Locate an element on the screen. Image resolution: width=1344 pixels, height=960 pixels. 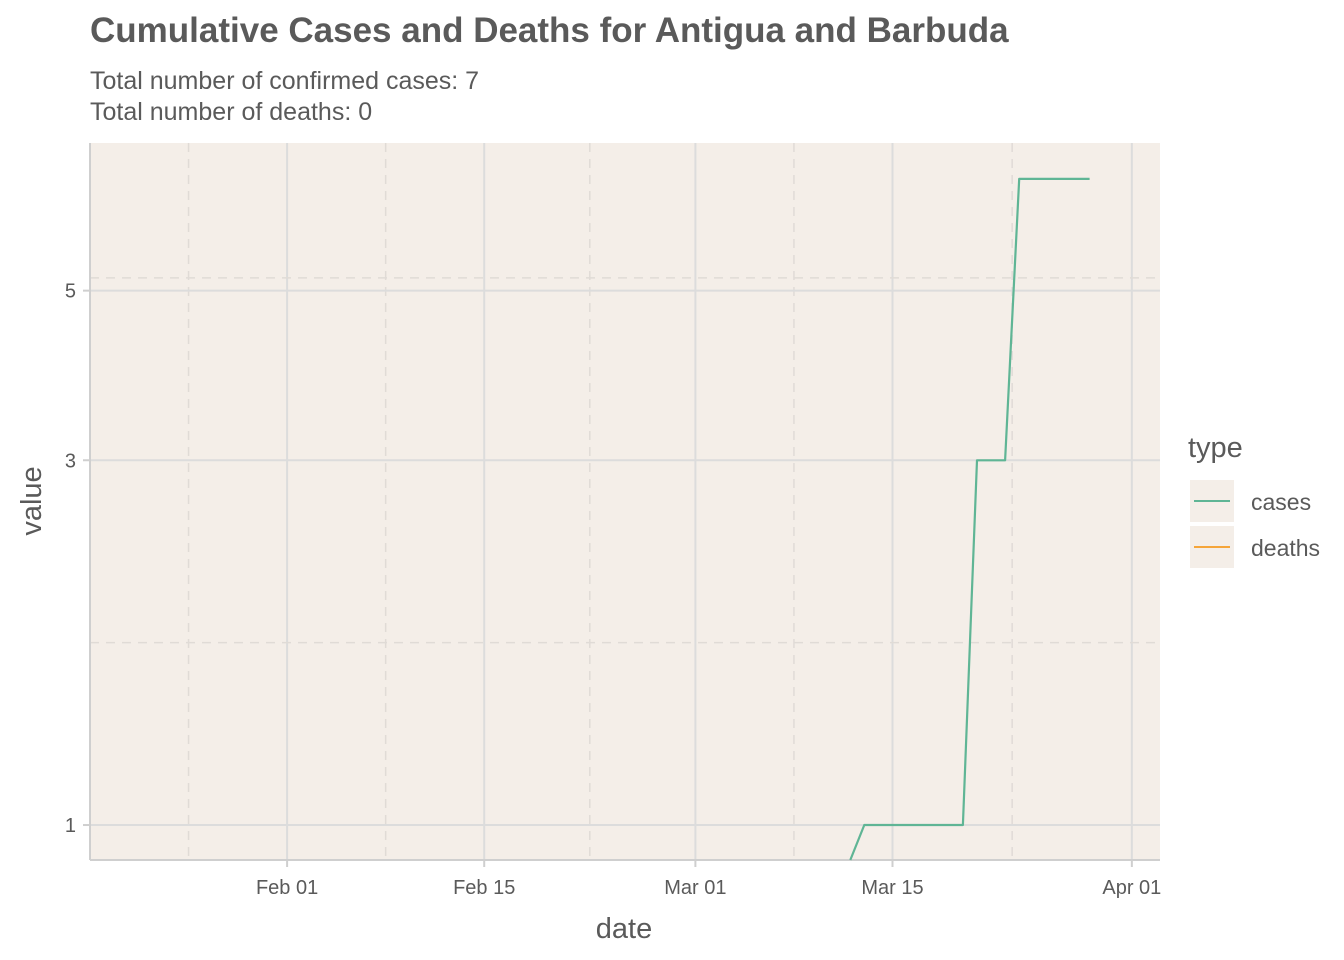
x-tick-label: Apr 01 is located at coordinates (1131, 888).